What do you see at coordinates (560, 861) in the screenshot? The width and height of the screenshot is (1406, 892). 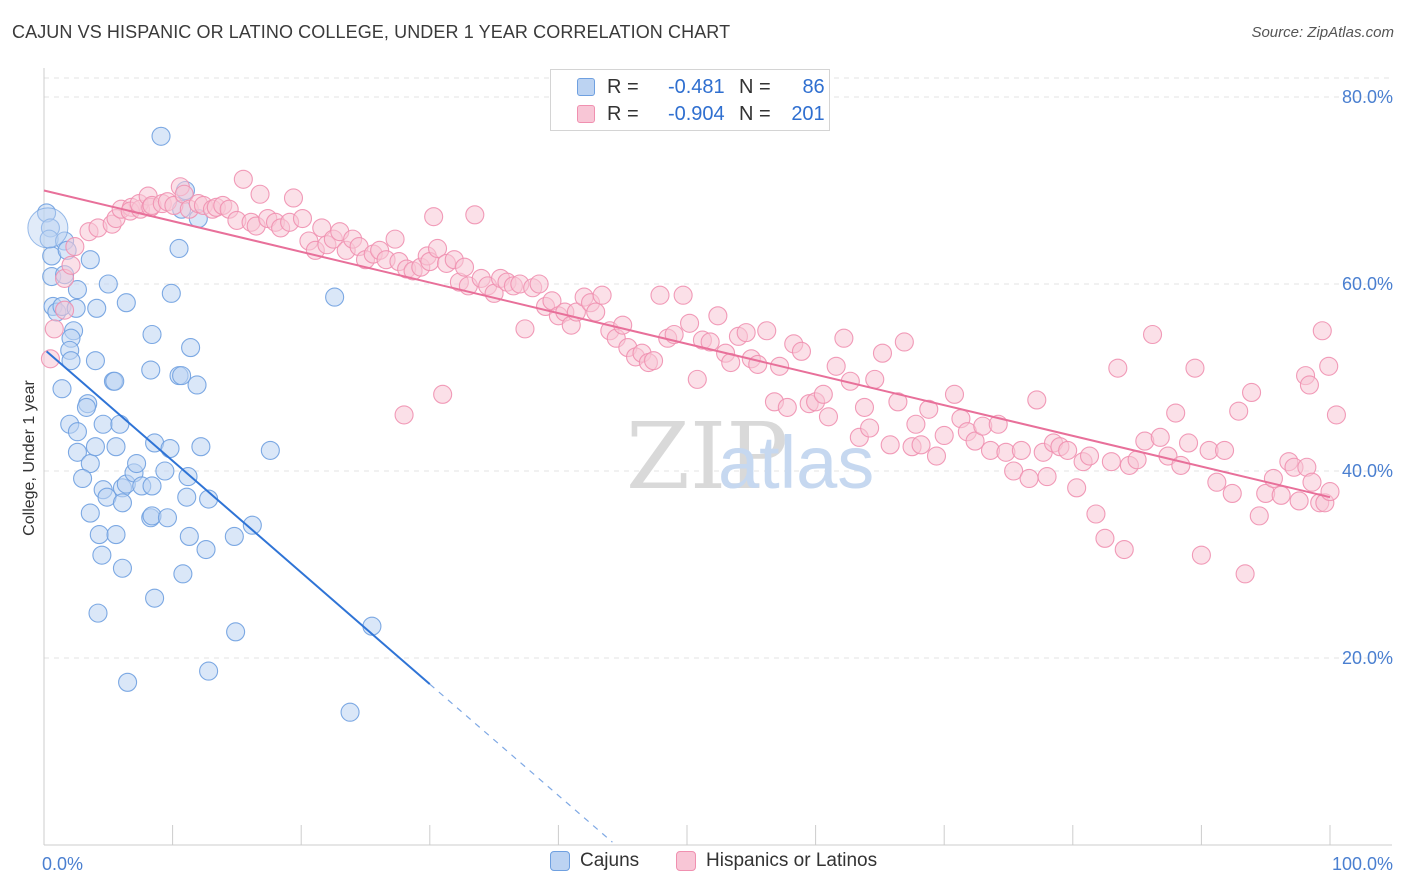 I see `series-swatch-cajuns` at bounding box center [560, 861].